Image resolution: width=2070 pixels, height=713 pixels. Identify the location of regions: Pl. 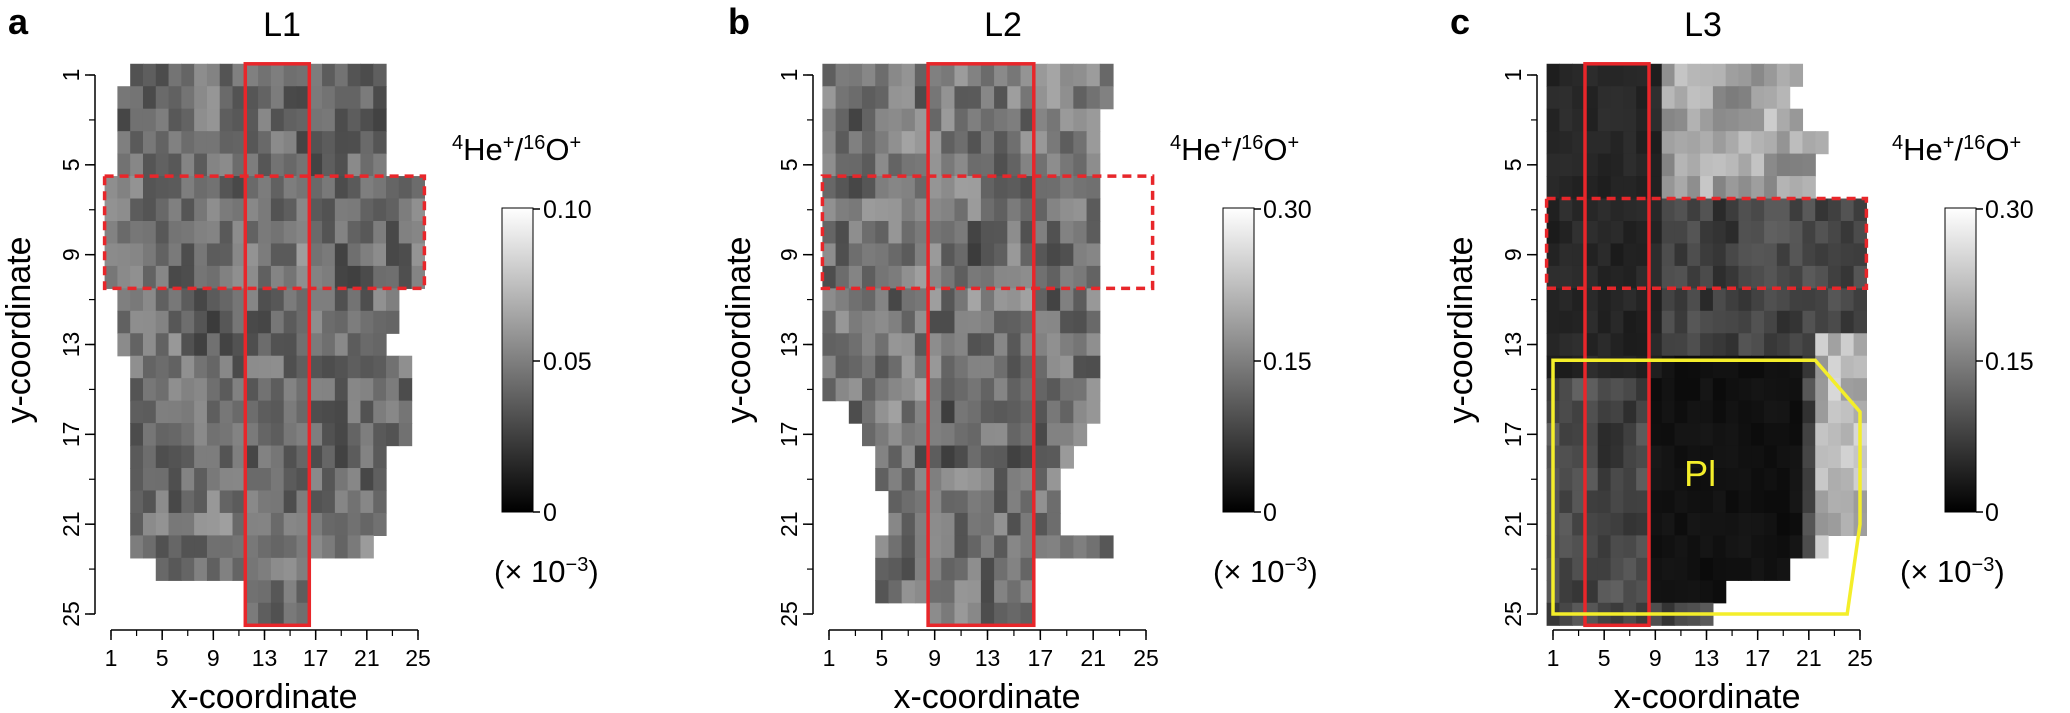
(1706, 345).